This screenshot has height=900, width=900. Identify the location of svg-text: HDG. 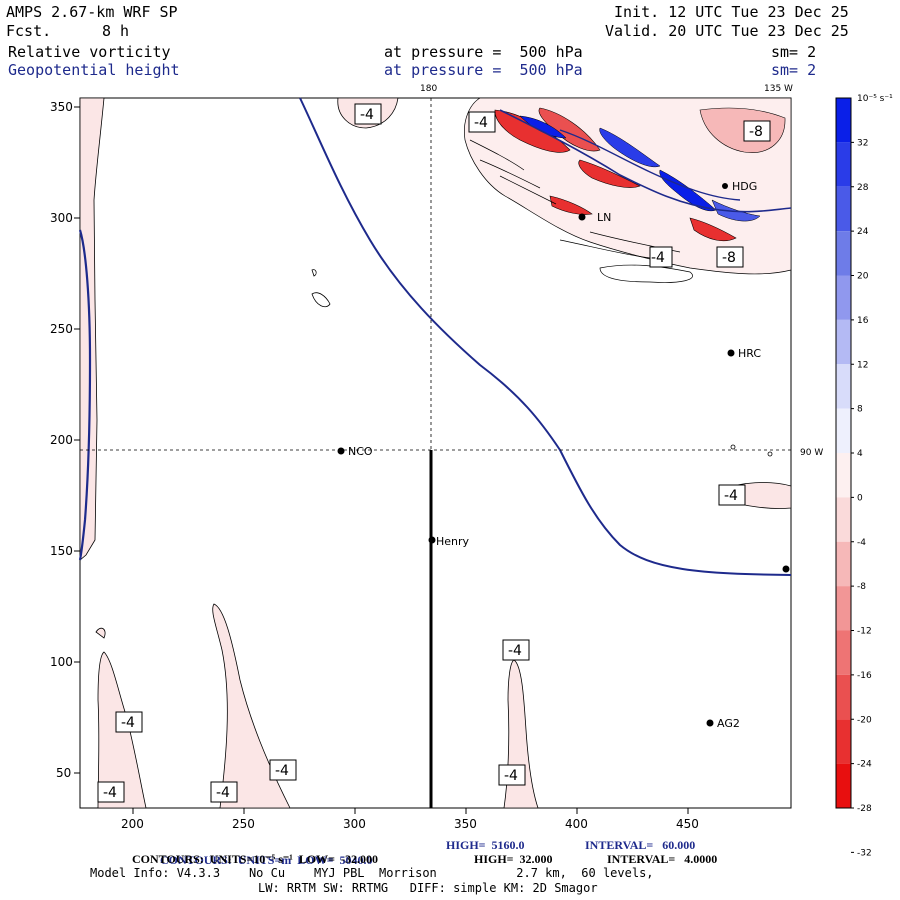
(744, 186).